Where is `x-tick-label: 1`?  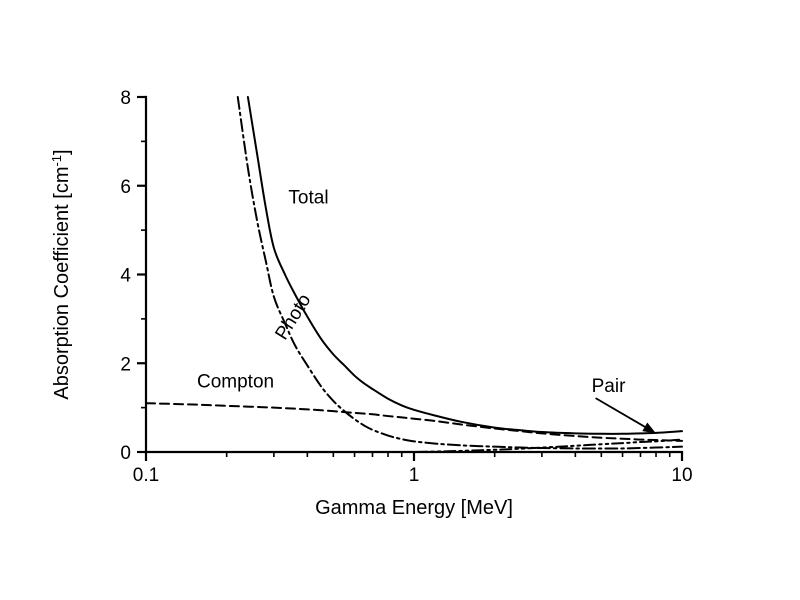
x-tick-label: 1 is located at coordinates (414, 475).